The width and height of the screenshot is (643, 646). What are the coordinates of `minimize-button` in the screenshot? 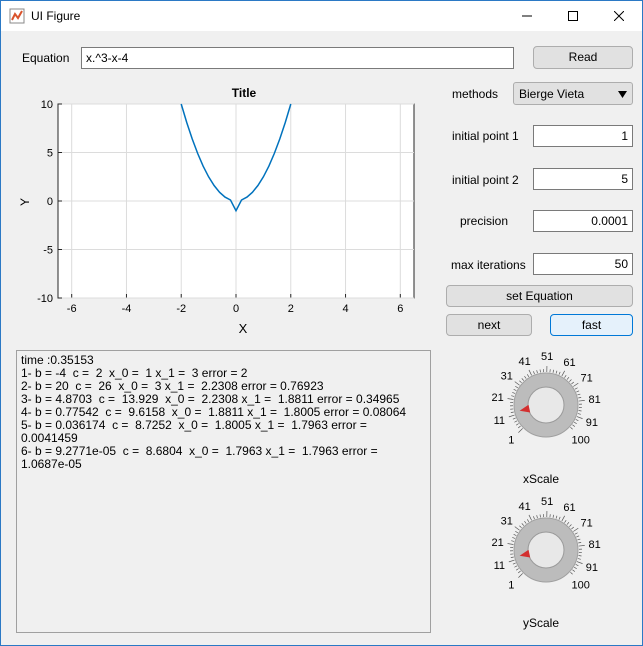 It's located at (527, 16).